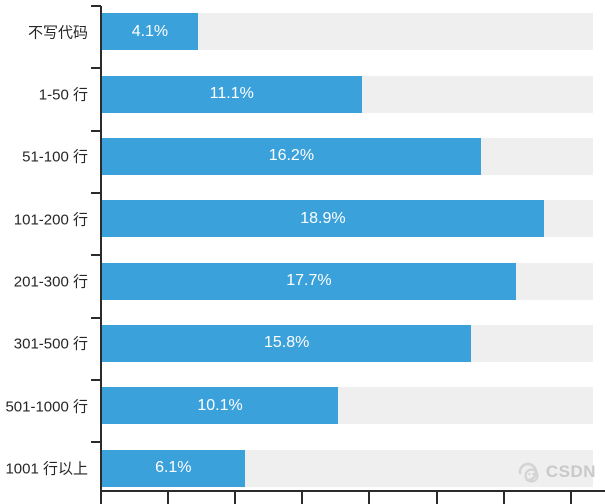  What do you see at coordinates (46, 469) in the screenshot?
I see `category-label: 1001 行以上` at bounding box center [46, 469].